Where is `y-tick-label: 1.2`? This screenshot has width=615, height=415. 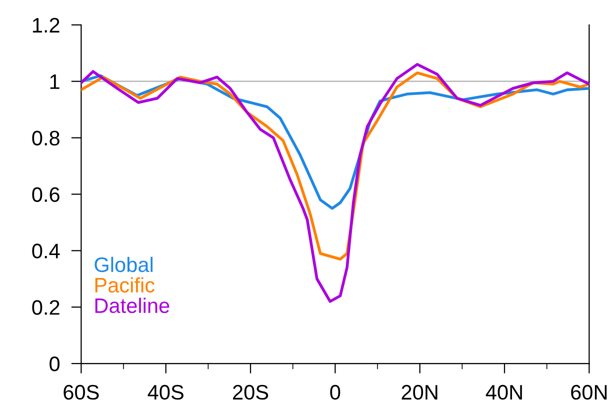
y-tick-label: 1.2 is located at coordinates (46, 25).